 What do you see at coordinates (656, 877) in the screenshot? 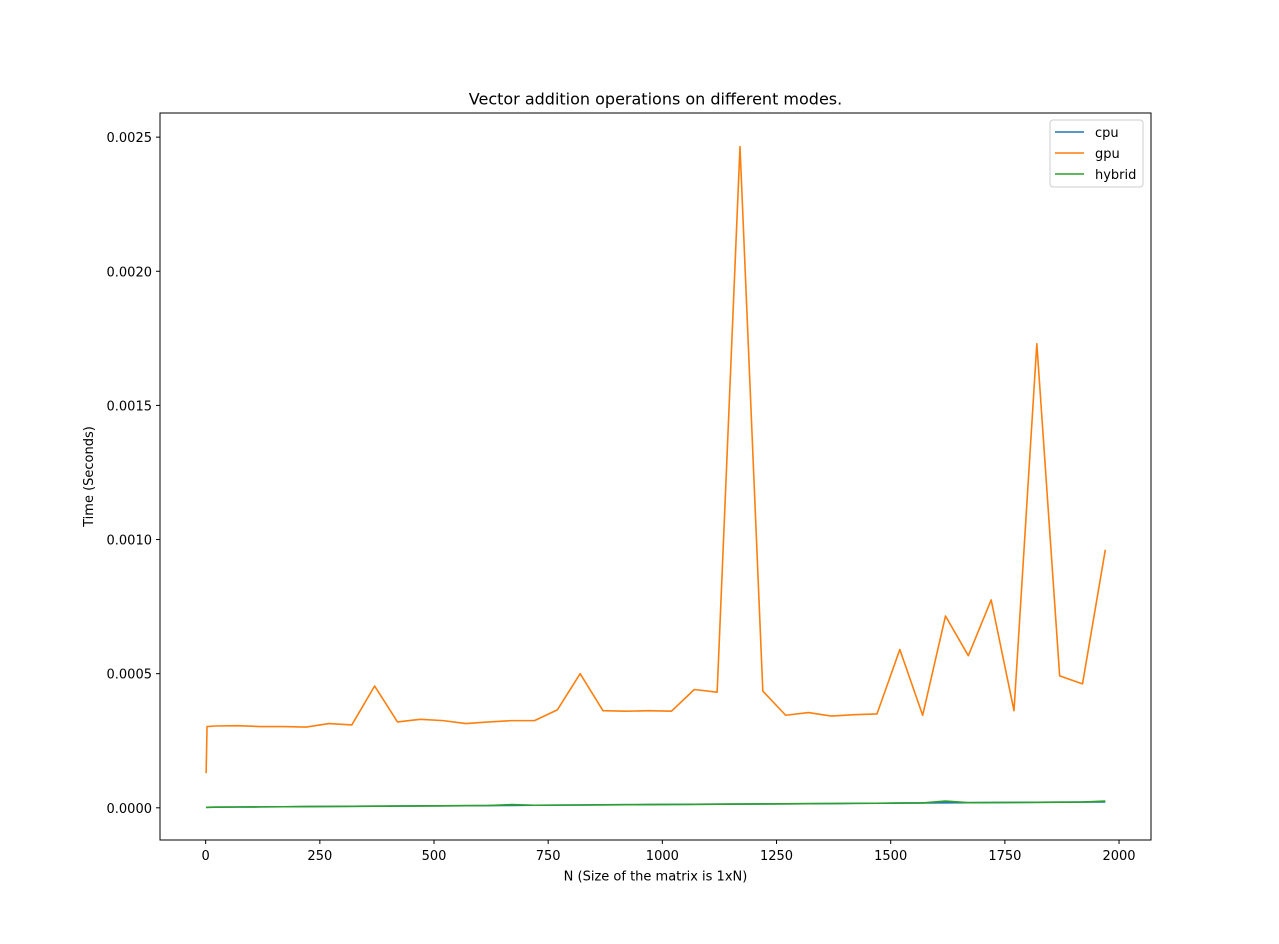
I see `x-axis-title: N (Size of the matrix is 1xN)` at bounding box center [656, 877].